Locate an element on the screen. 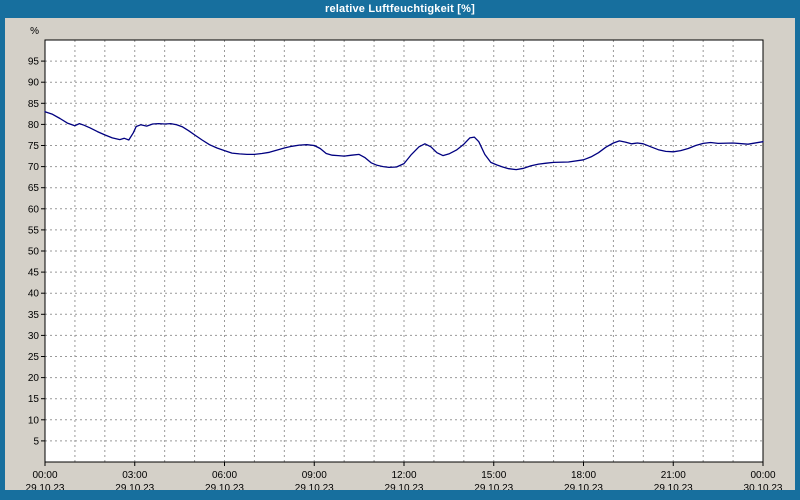 Image resolution: width=800 pixels, height=500 pixels. x-tick-time-label: 12:00 is located at coordinates (403, 475).